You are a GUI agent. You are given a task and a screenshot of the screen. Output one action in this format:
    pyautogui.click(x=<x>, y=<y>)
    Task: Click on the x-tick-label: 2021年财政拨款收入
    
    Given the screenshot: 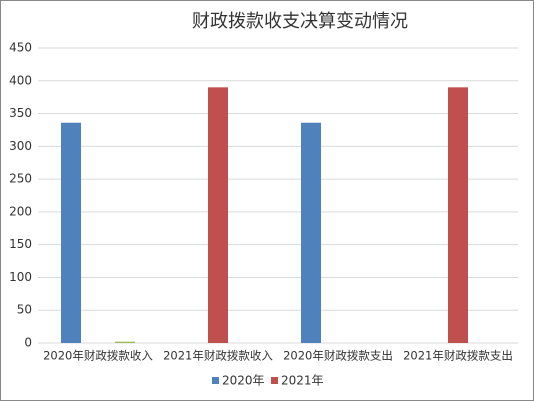 What is the action you would take?
    pyautogui.click(x=218, y=356)
    